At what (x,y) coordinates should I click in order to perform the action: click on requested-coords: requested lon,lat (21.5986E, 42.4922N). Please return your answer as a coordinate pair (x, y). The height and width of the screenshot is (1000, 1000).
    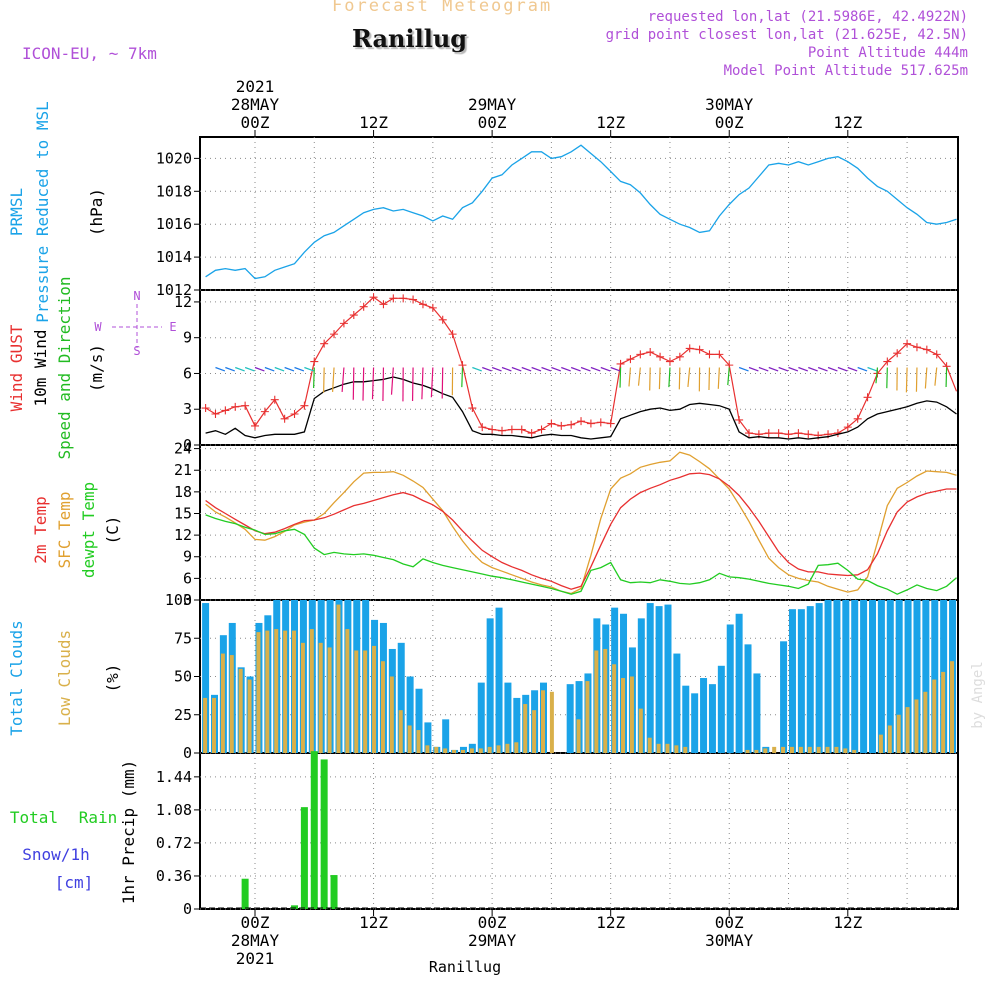
    Looking at the image, I should click on (807, 17).